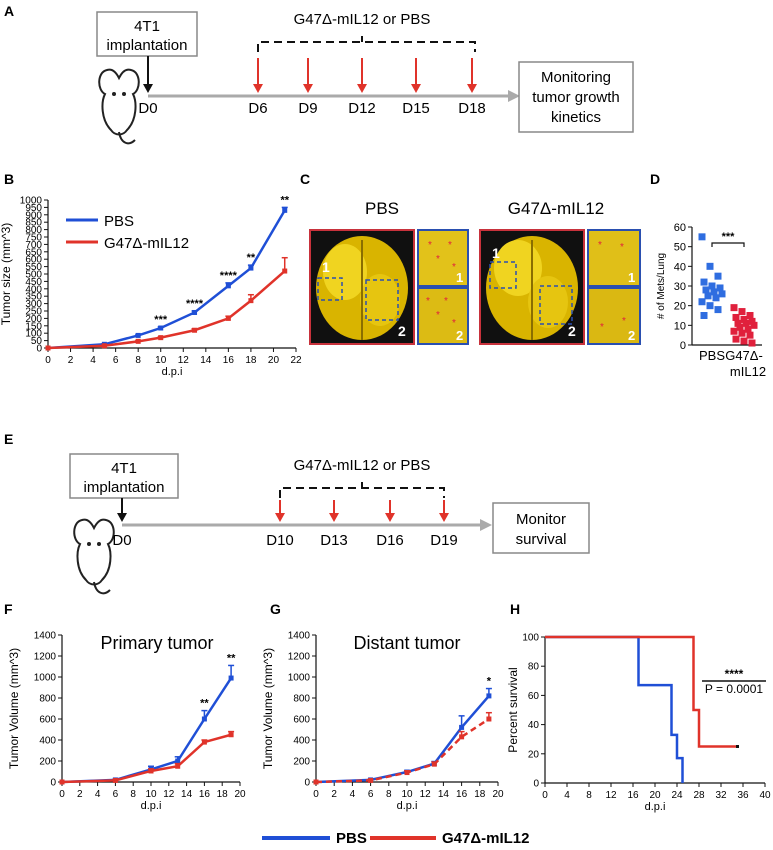 This screenshot has height=850, width=773. I want to click on y-tick-label: 1200, so click(299, 657).